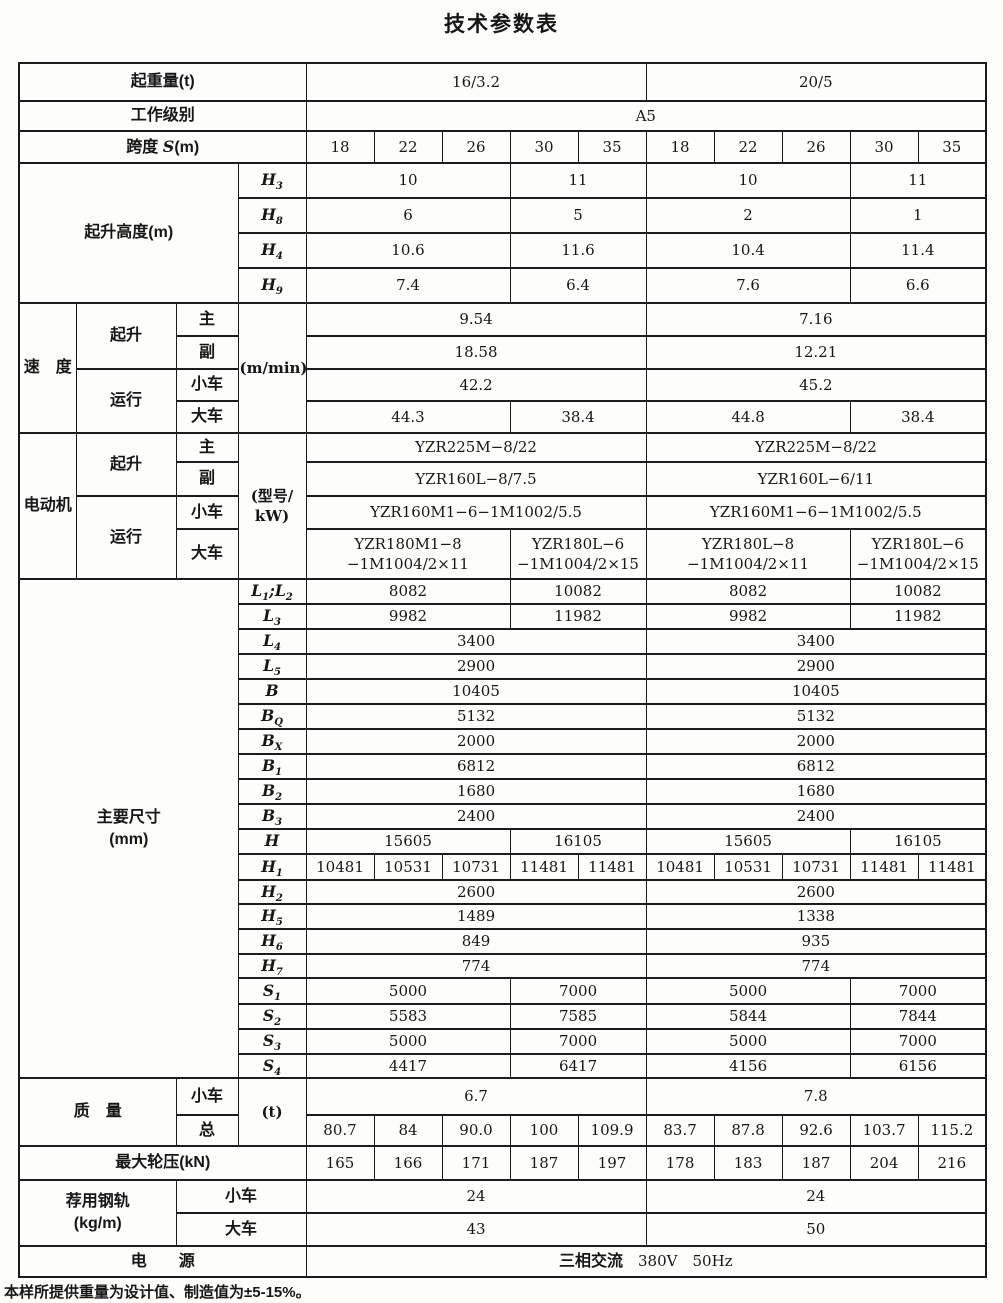  I want to click on table-row: S3 5000 7000 5000 7000, so click(503, 1041).